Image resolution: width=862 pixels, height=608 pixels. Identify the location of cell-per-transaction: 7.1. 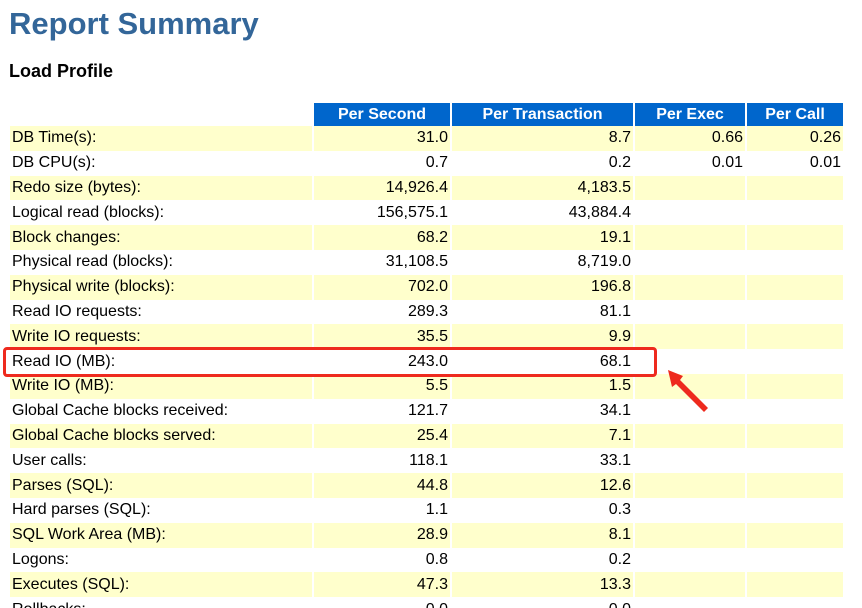
(542, 436).